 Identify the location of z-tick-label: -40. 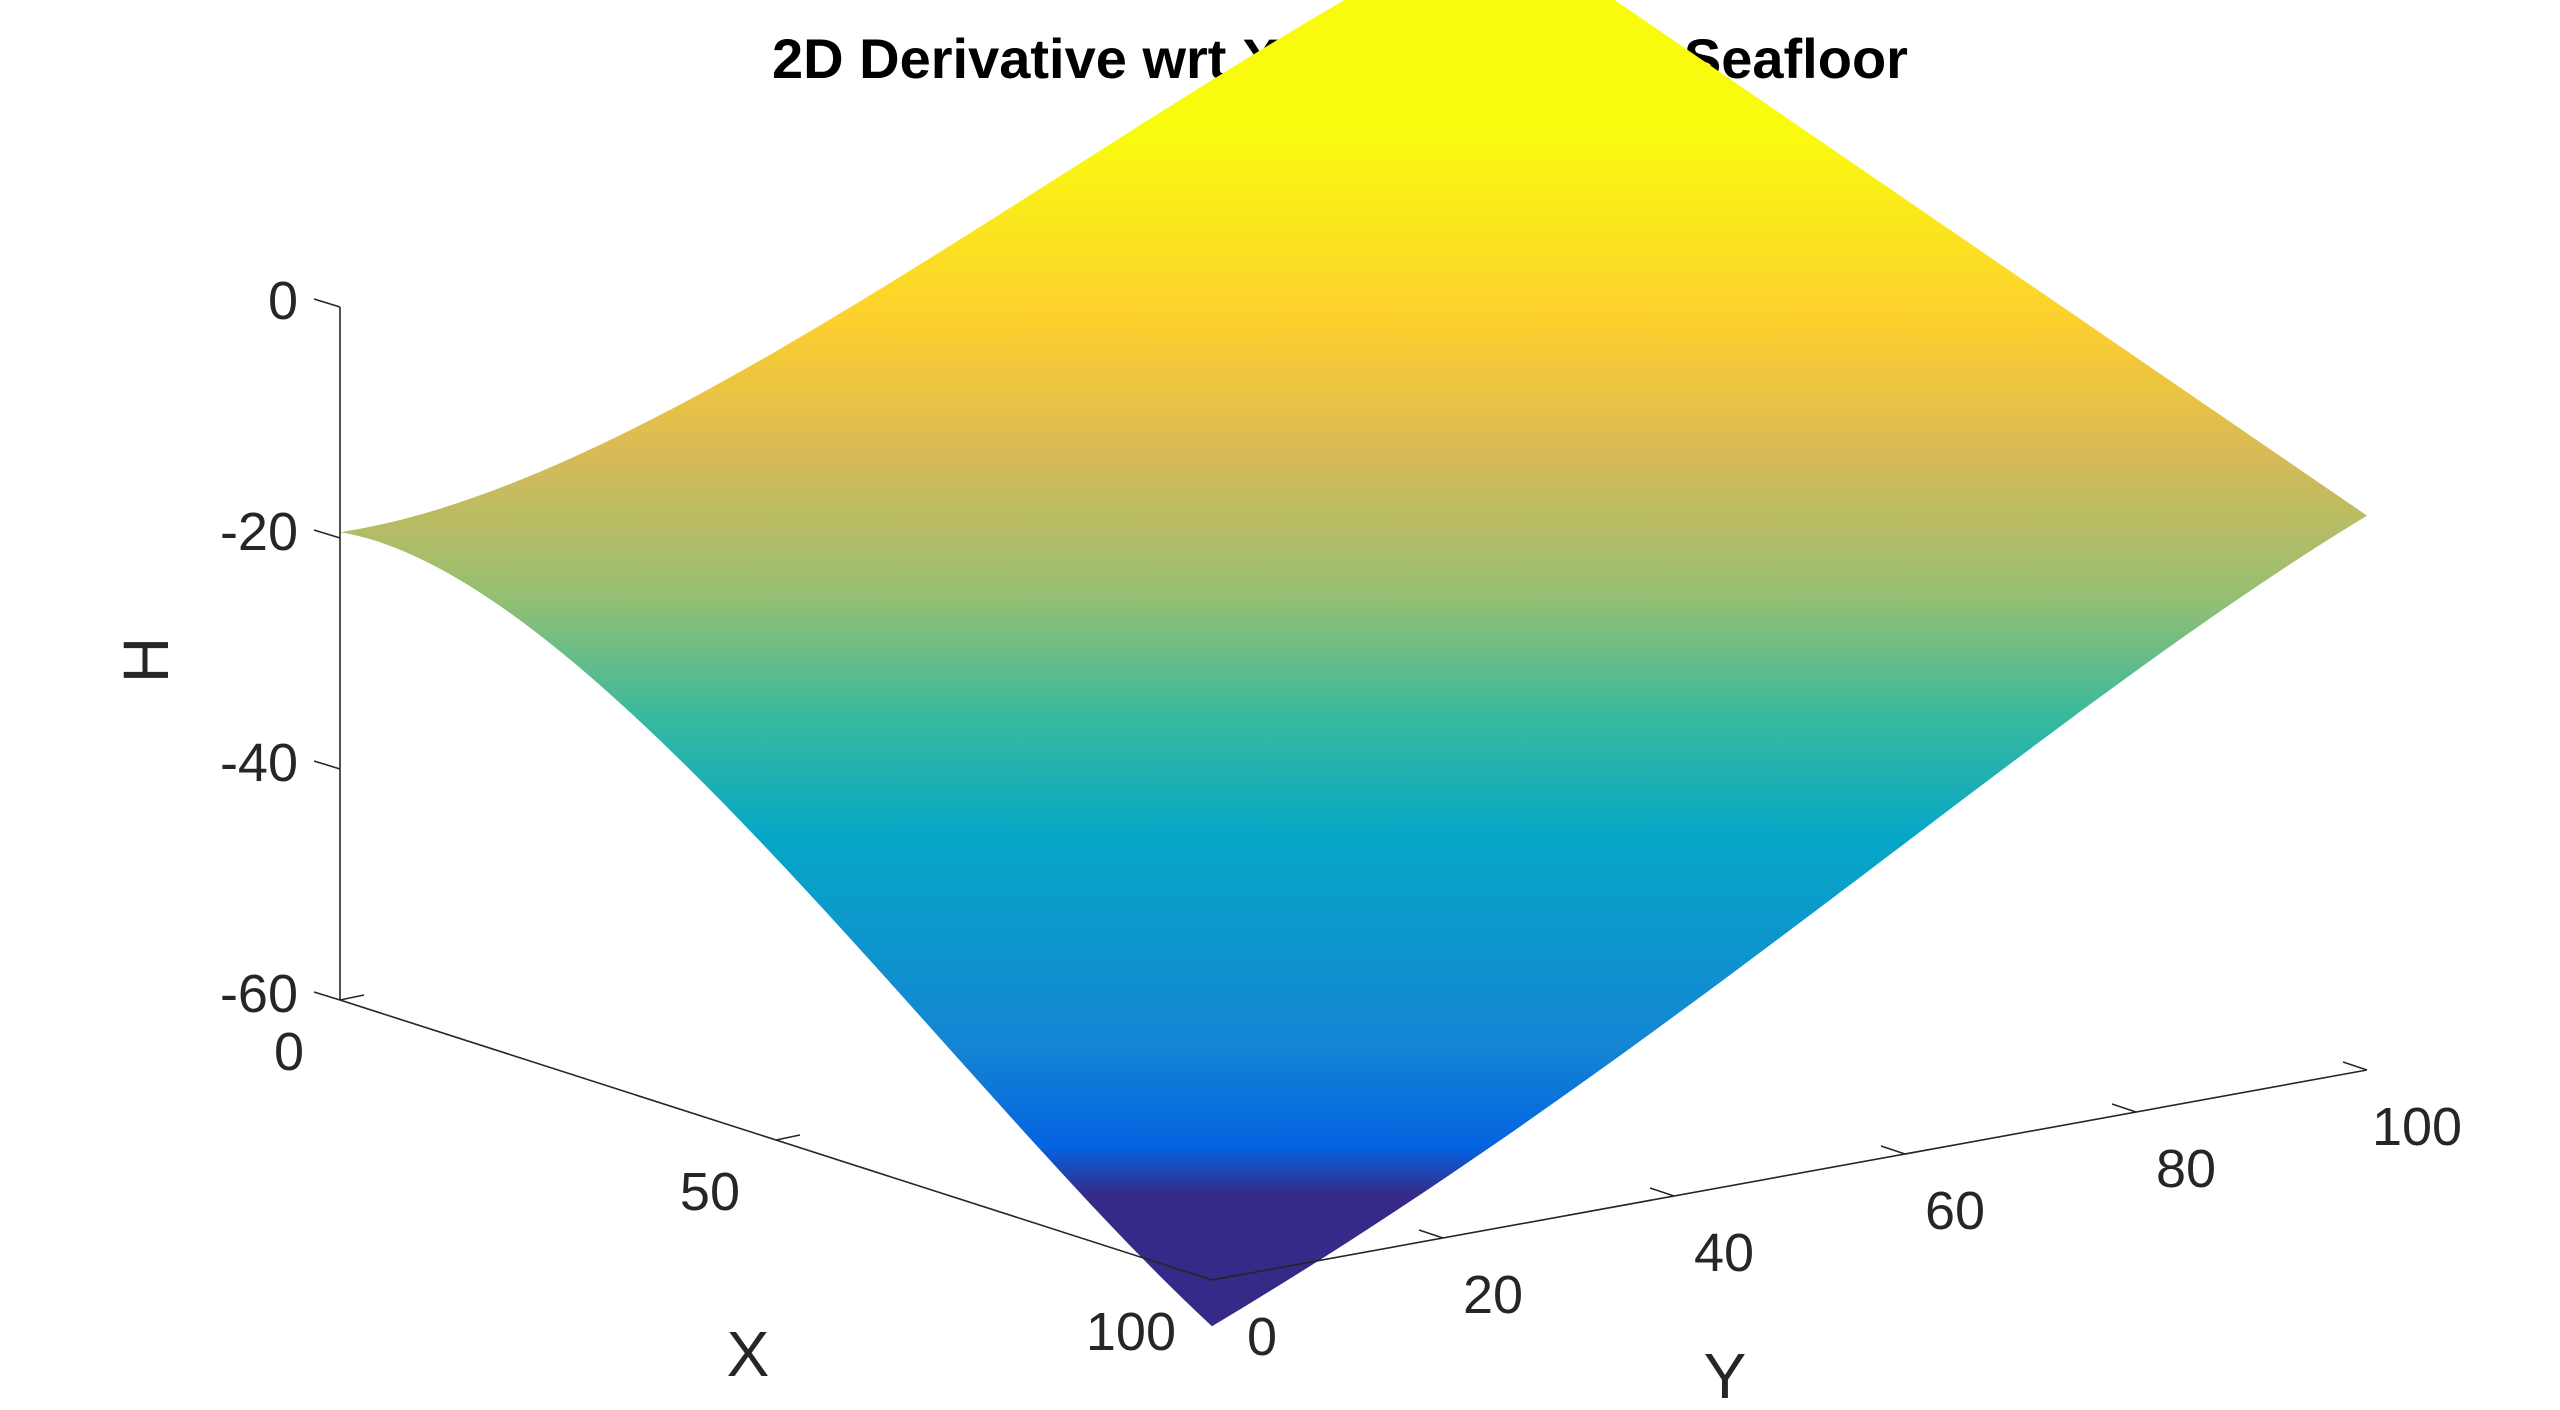
(259, 763).